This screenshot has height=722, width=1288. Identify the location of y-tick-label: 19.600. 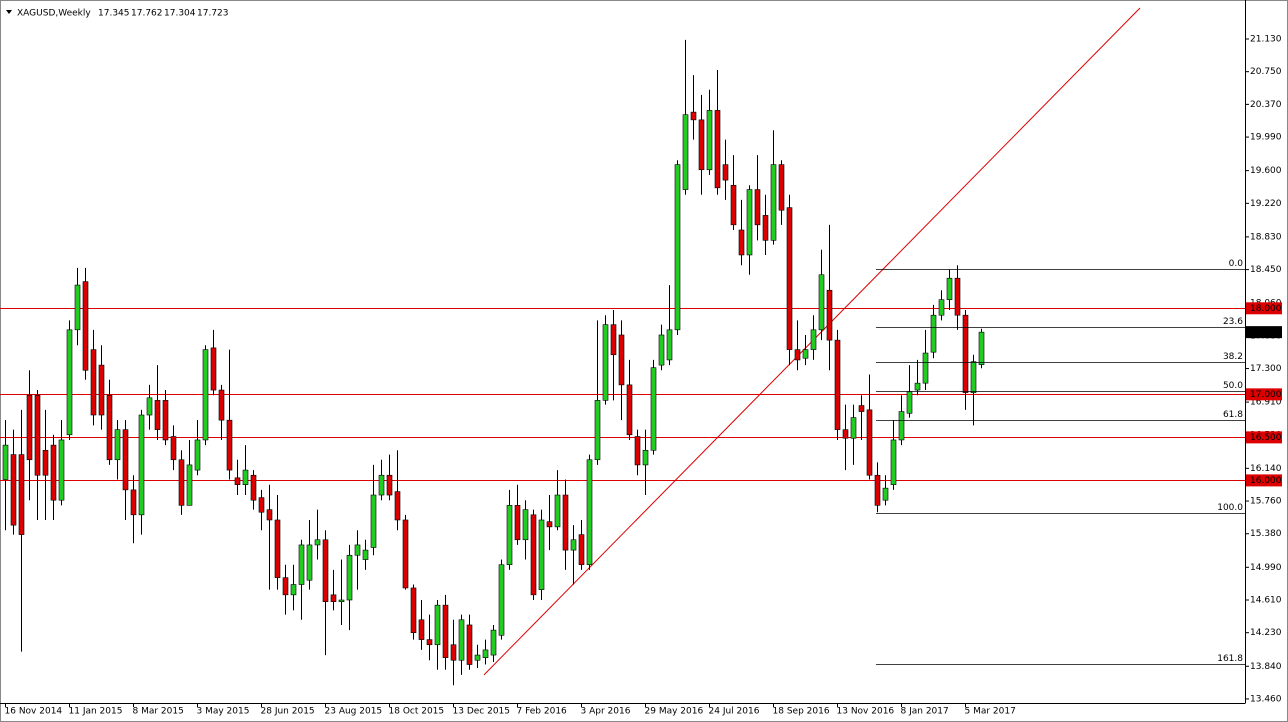
(1266, 171).